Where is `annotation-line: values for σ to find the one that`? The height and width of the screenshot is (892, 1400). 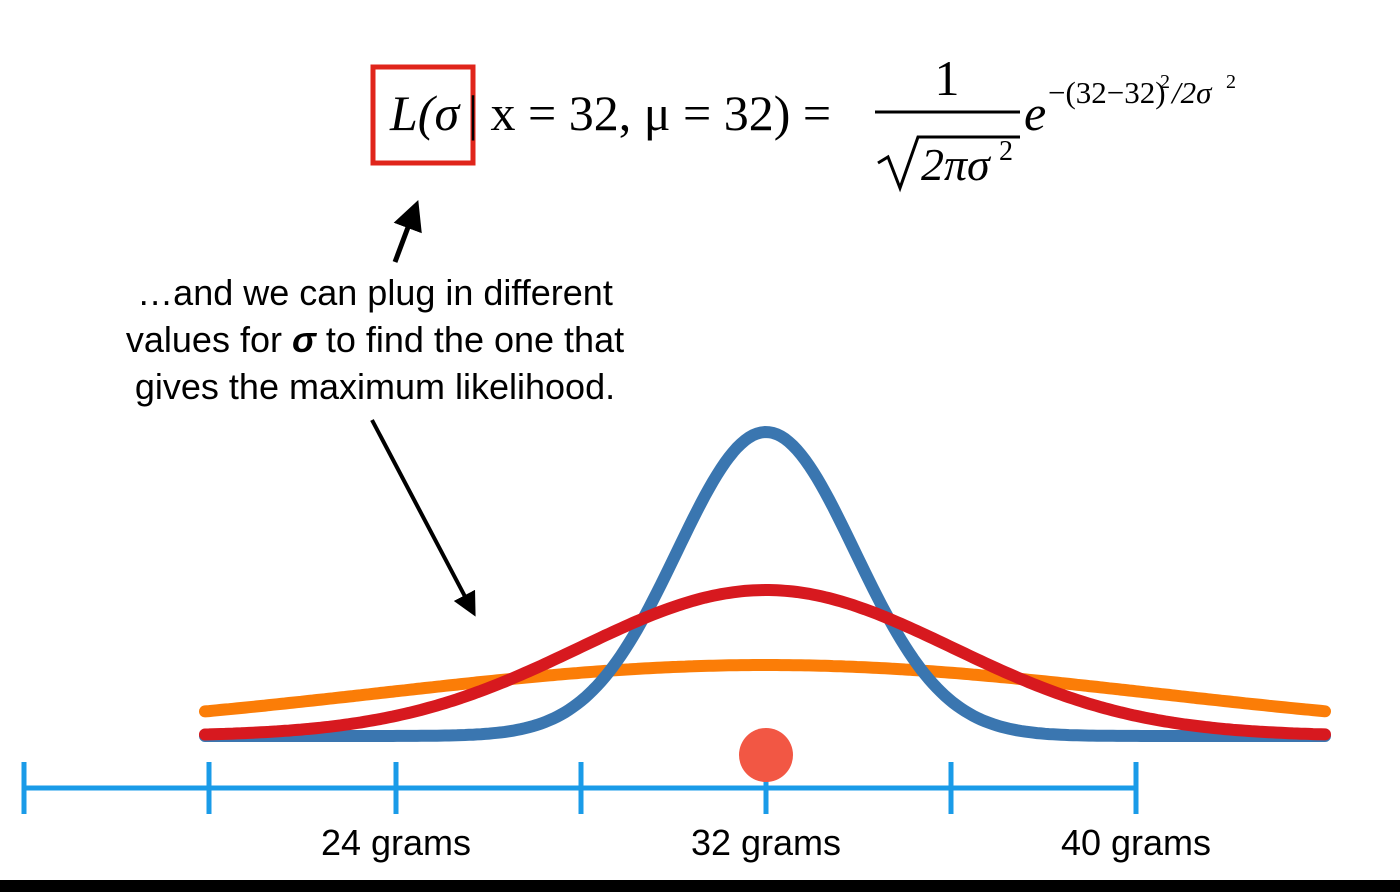 annotation-line: values for σ to find the one that is located at coordinates (375, 339).